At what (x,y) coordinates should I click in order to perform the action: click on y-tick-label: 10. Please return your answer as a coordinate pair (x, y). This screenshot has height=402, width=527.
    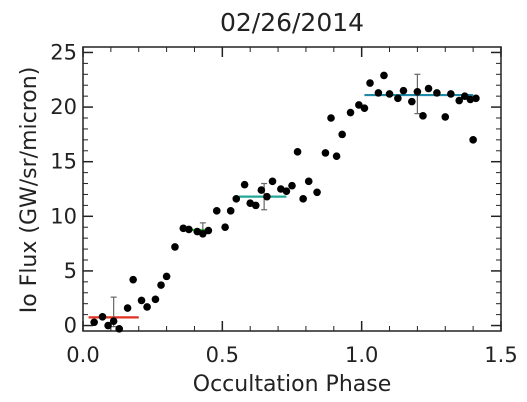
    Looking at the image, I should click on (63, 216).